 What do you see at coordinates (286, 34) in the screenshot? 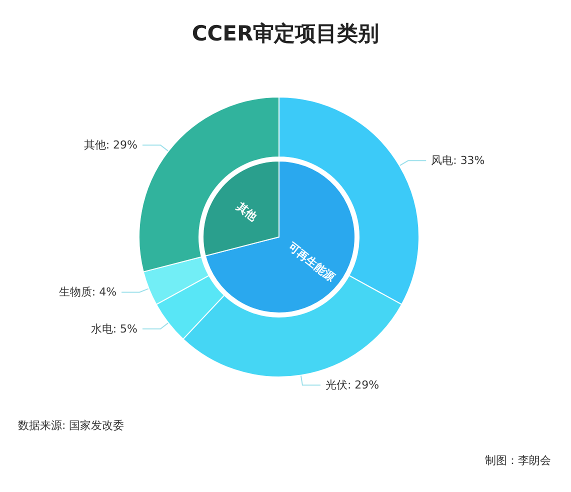
I see `chart-title: CCER审定项目类别` at bounding box center [286, 34].